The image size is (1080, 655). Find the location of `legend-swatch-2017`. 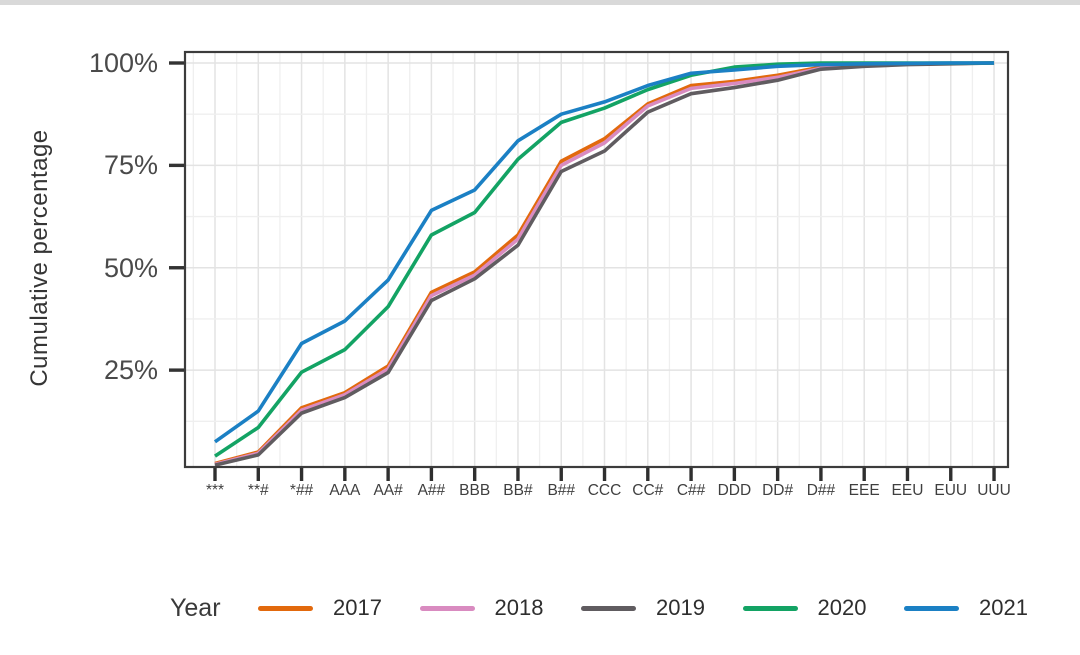

legend-swatch-2017 is located at coordinates (286, 608).